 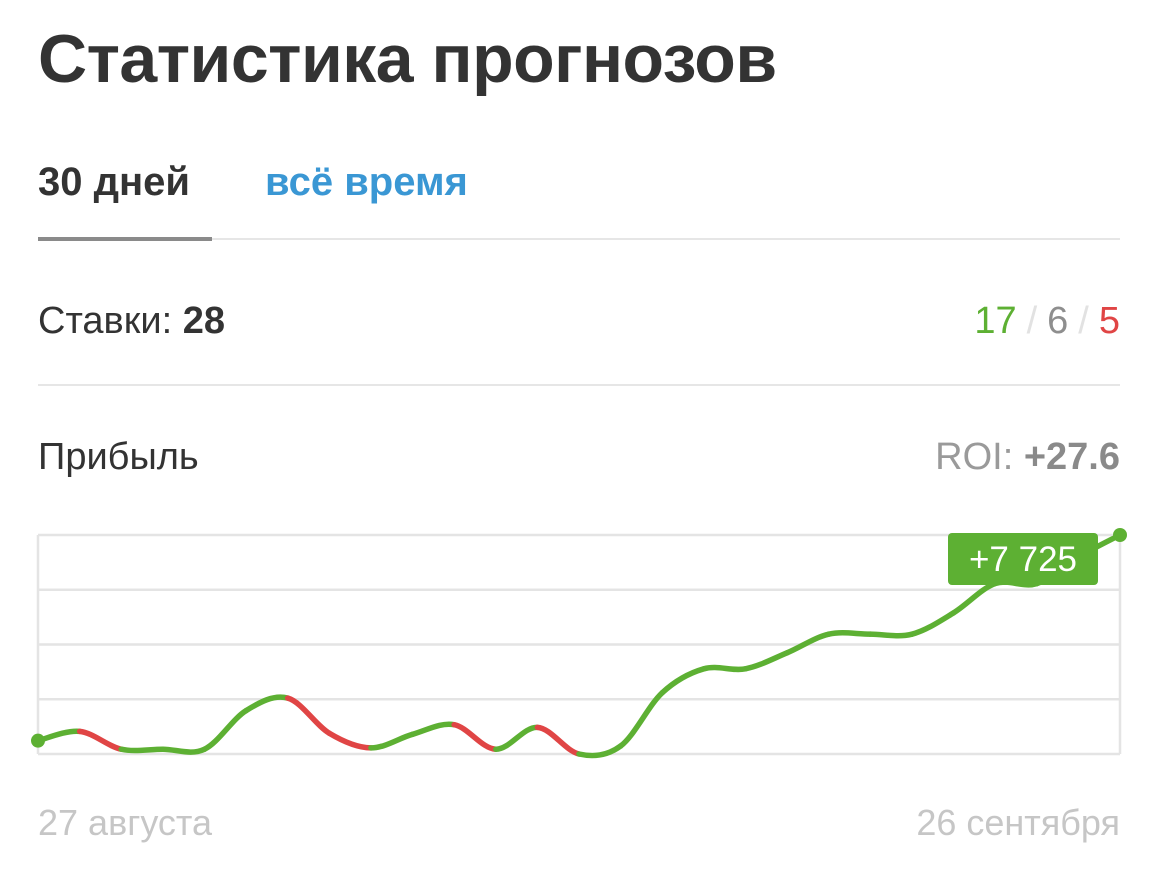 I want to click on period-tabs: 30 дней всё время, so click(x=579, y=196).